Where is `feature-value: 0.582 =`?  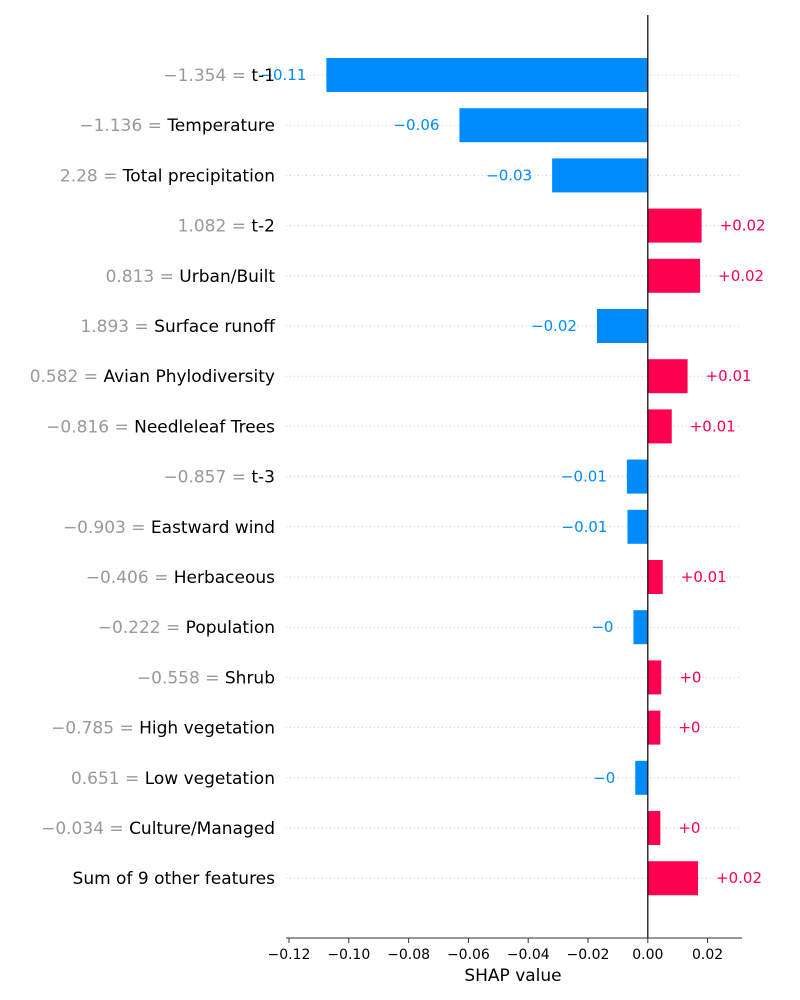 feature-value: 0.582 = is located at coordinates (67, 377).